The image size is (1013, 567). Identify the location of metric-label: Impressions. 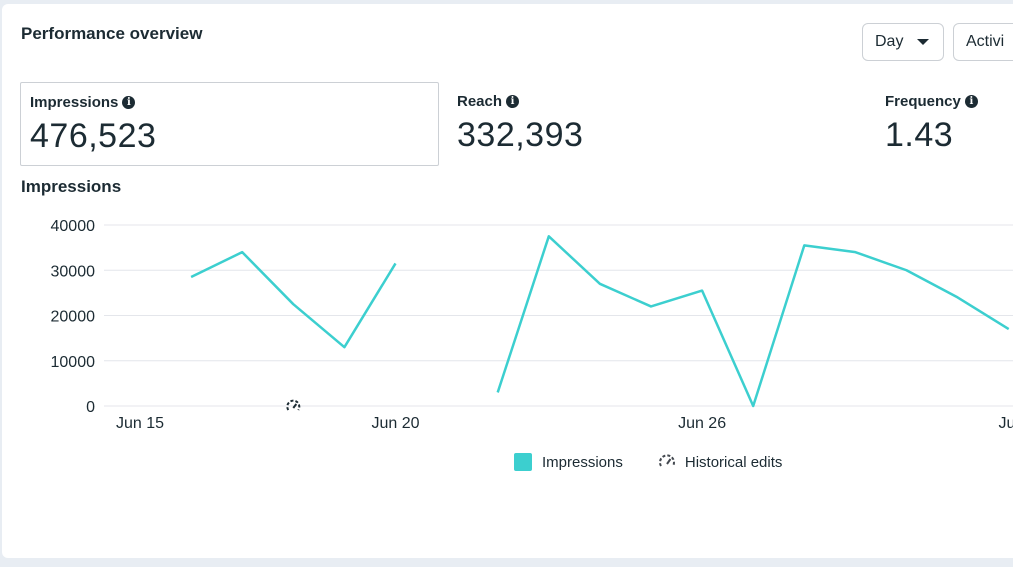
(74, 102).